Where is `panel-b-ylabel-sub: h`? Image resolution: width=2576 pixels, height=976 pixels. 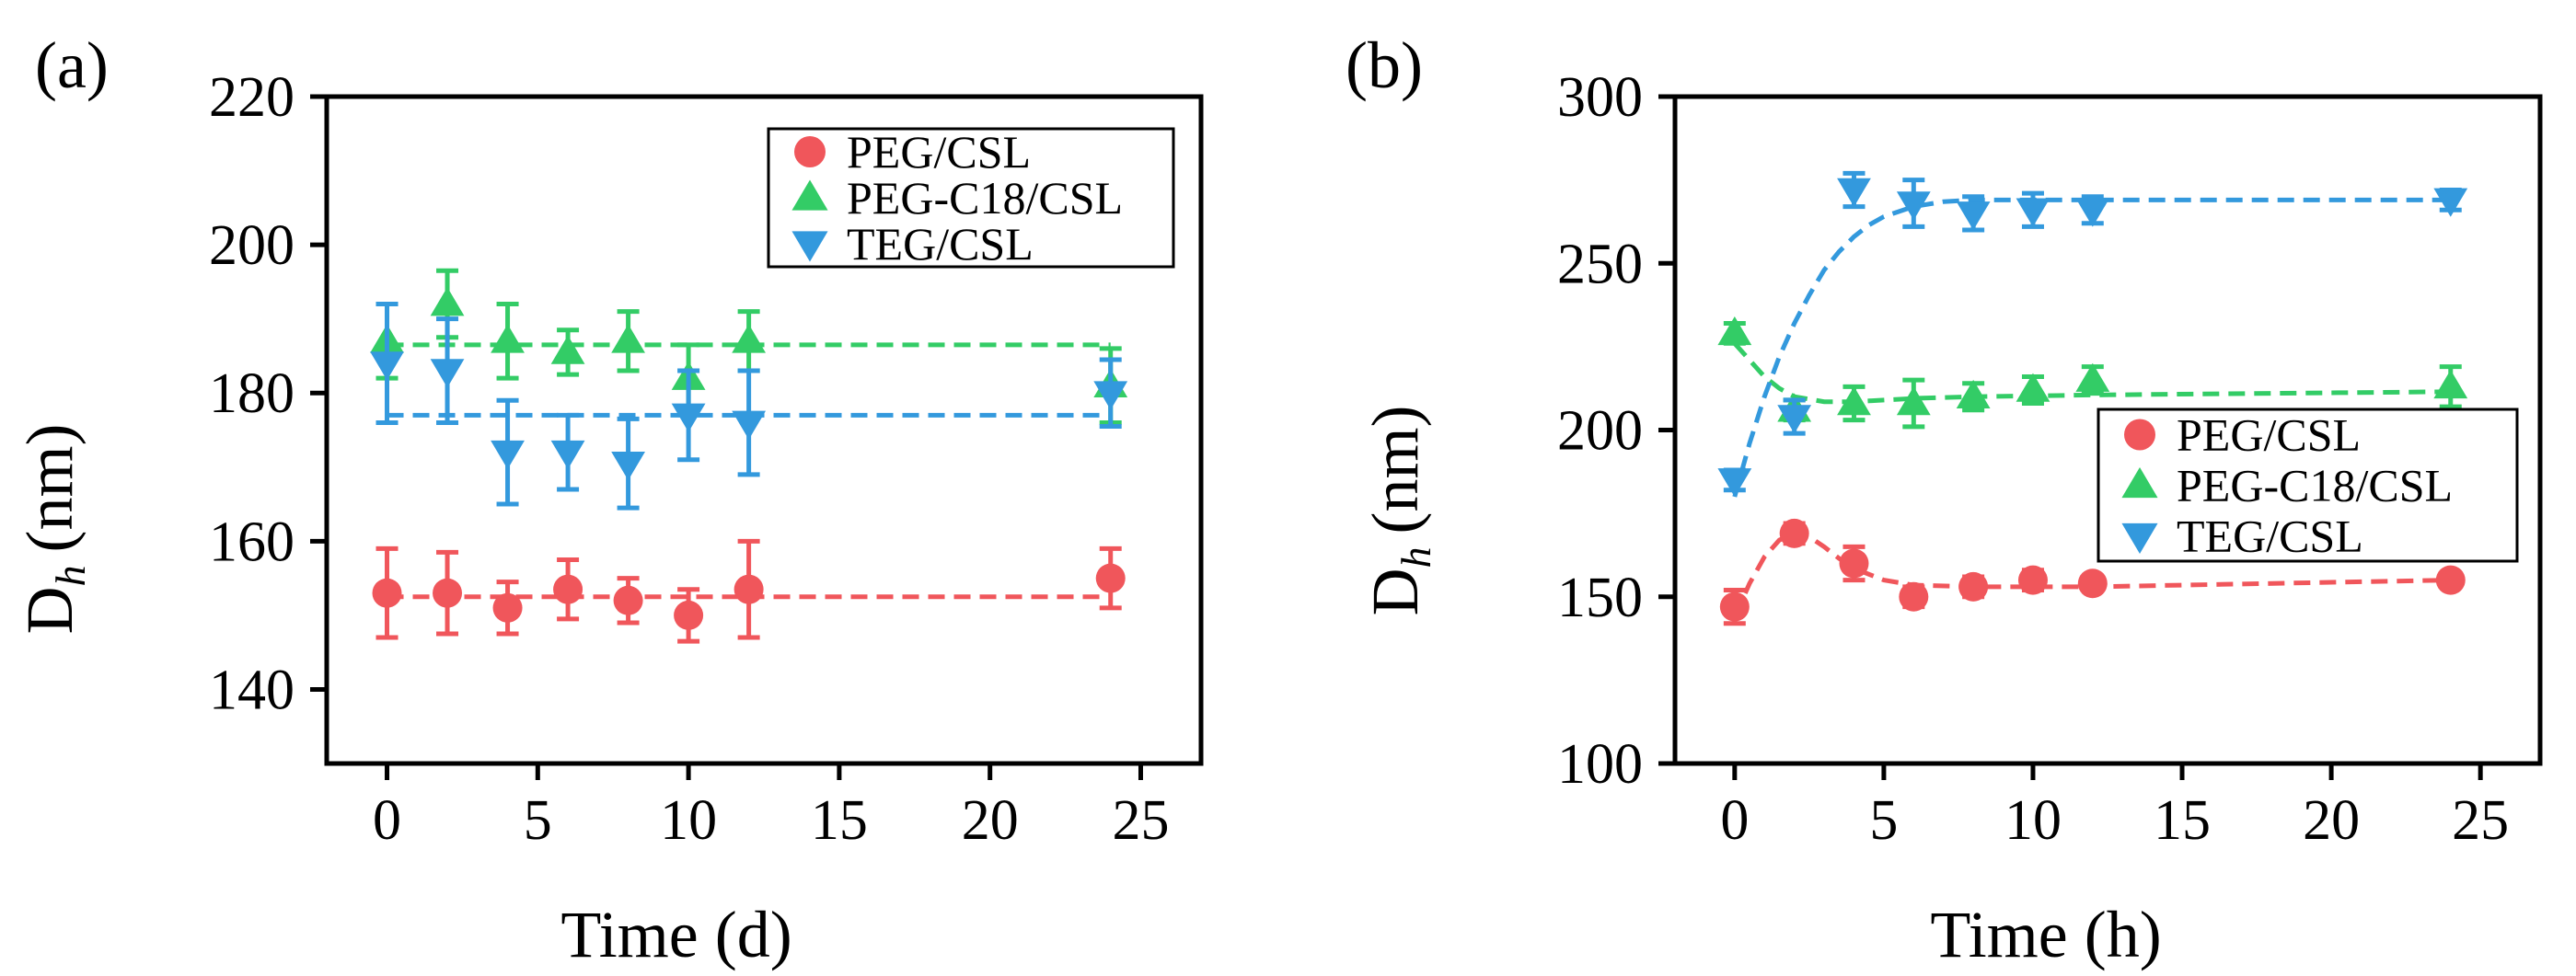
panel-b-ylabel-sub: h is located at coordinates (1416, 557).